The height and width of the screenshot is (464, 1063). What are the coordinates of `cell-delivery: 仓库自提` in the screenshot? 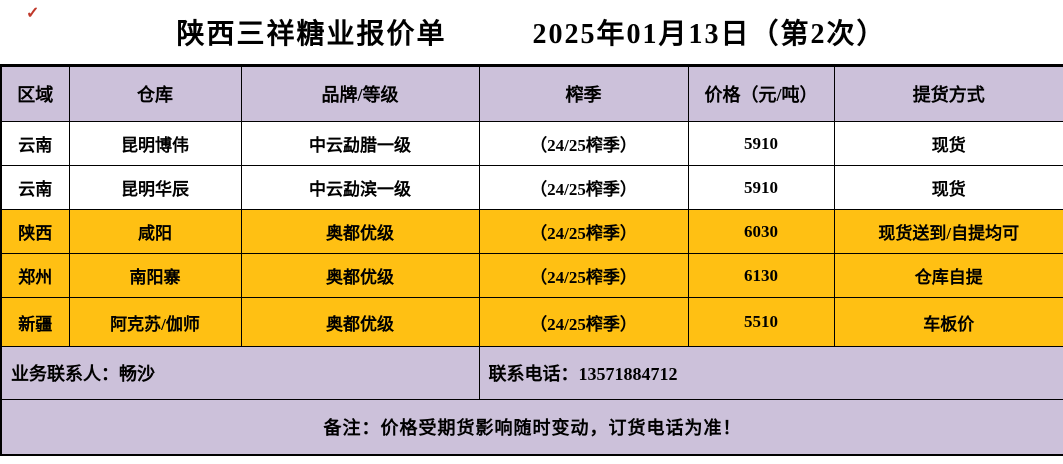 It's located at (948, 275).